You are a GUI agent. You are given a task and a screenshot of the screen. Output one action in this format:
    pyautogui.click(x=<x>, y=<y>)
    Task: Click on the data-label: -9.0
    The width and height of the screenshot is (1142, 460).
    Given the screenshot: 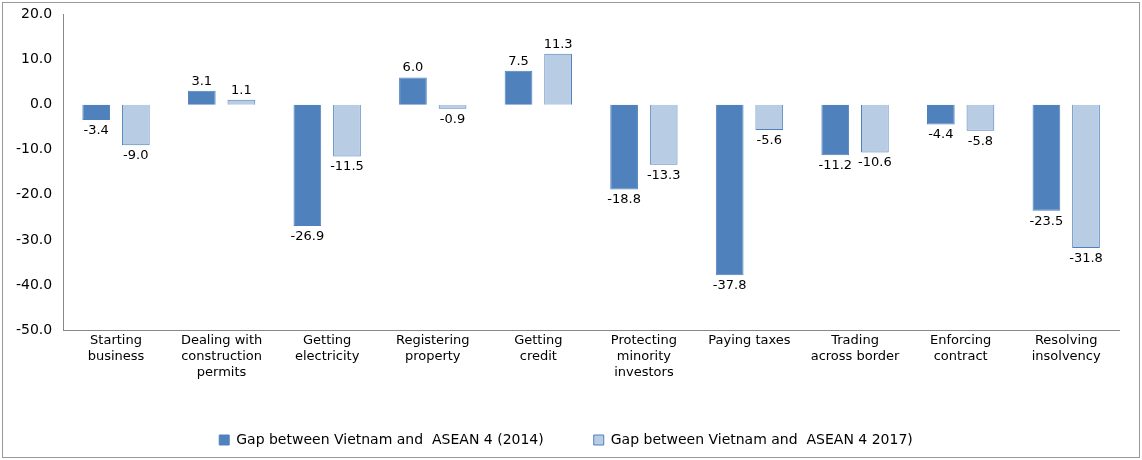 What is the action you would take?
    pyautogui.click(x=136, y=155)
    